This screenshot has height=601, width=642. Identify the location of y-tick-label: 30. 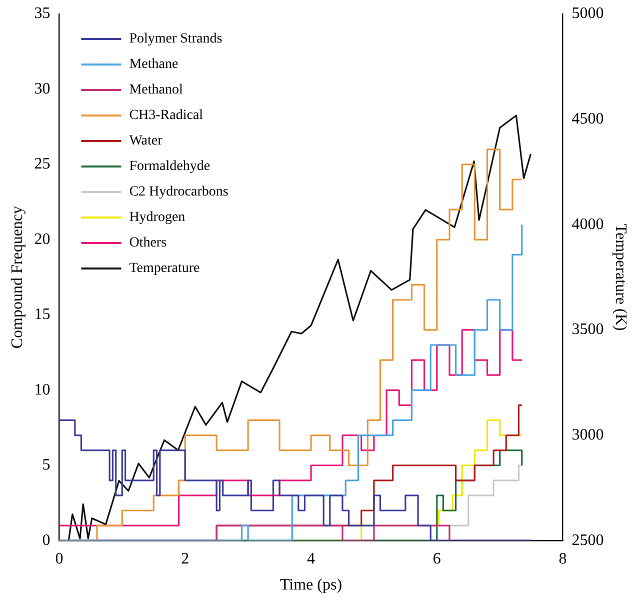
(42, 89).